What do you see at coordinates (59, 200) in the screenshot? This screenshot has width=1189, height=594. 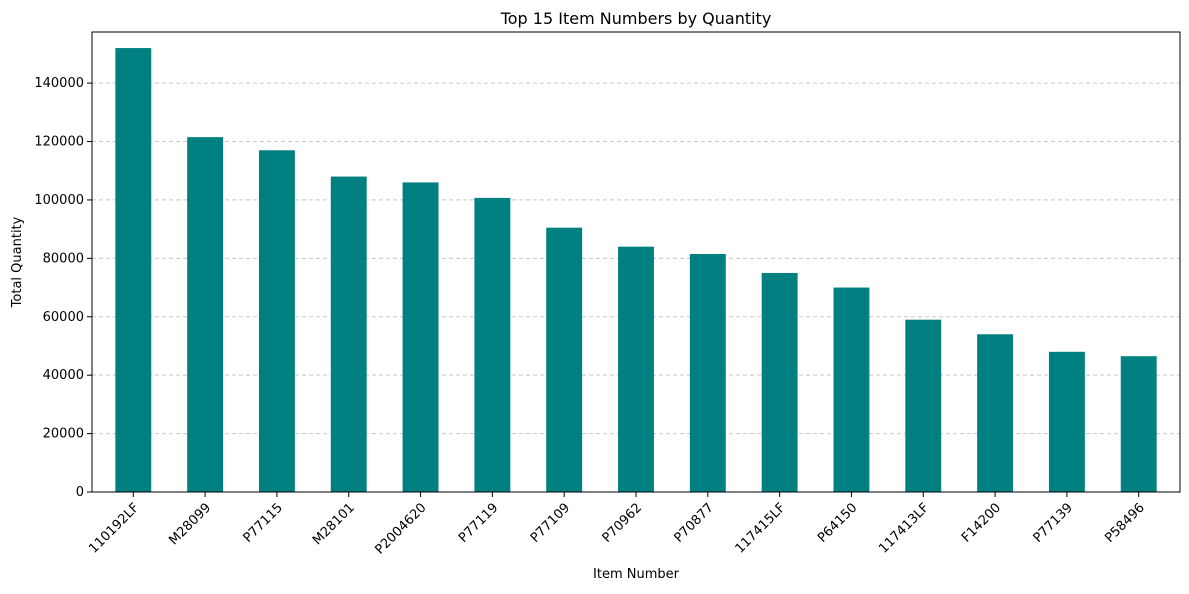 I see `y-tick-label: 100000` at bounding box center [59, 200].